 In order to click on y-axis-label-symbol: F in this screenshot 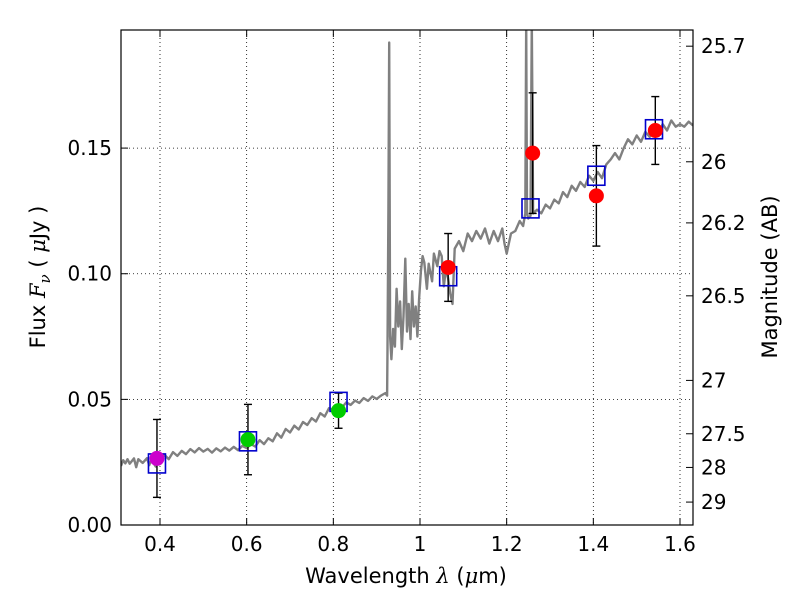, I will do `click(38, 290)`.